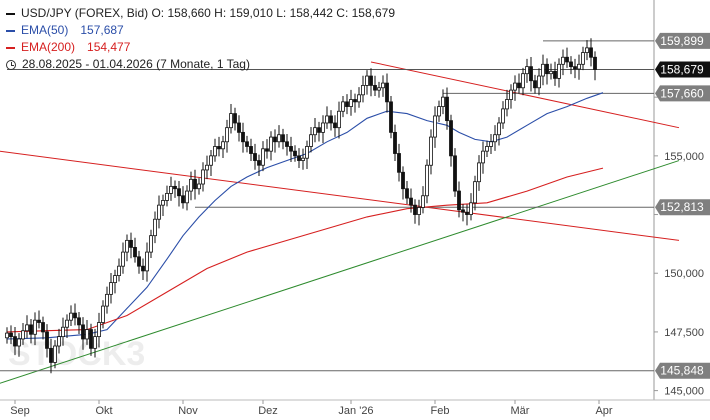 The height and width of the screenshot is (420, 710). I want to click on level-labels: 159,899 158,679 157,660 152,813 145,848, so click(682, 205).